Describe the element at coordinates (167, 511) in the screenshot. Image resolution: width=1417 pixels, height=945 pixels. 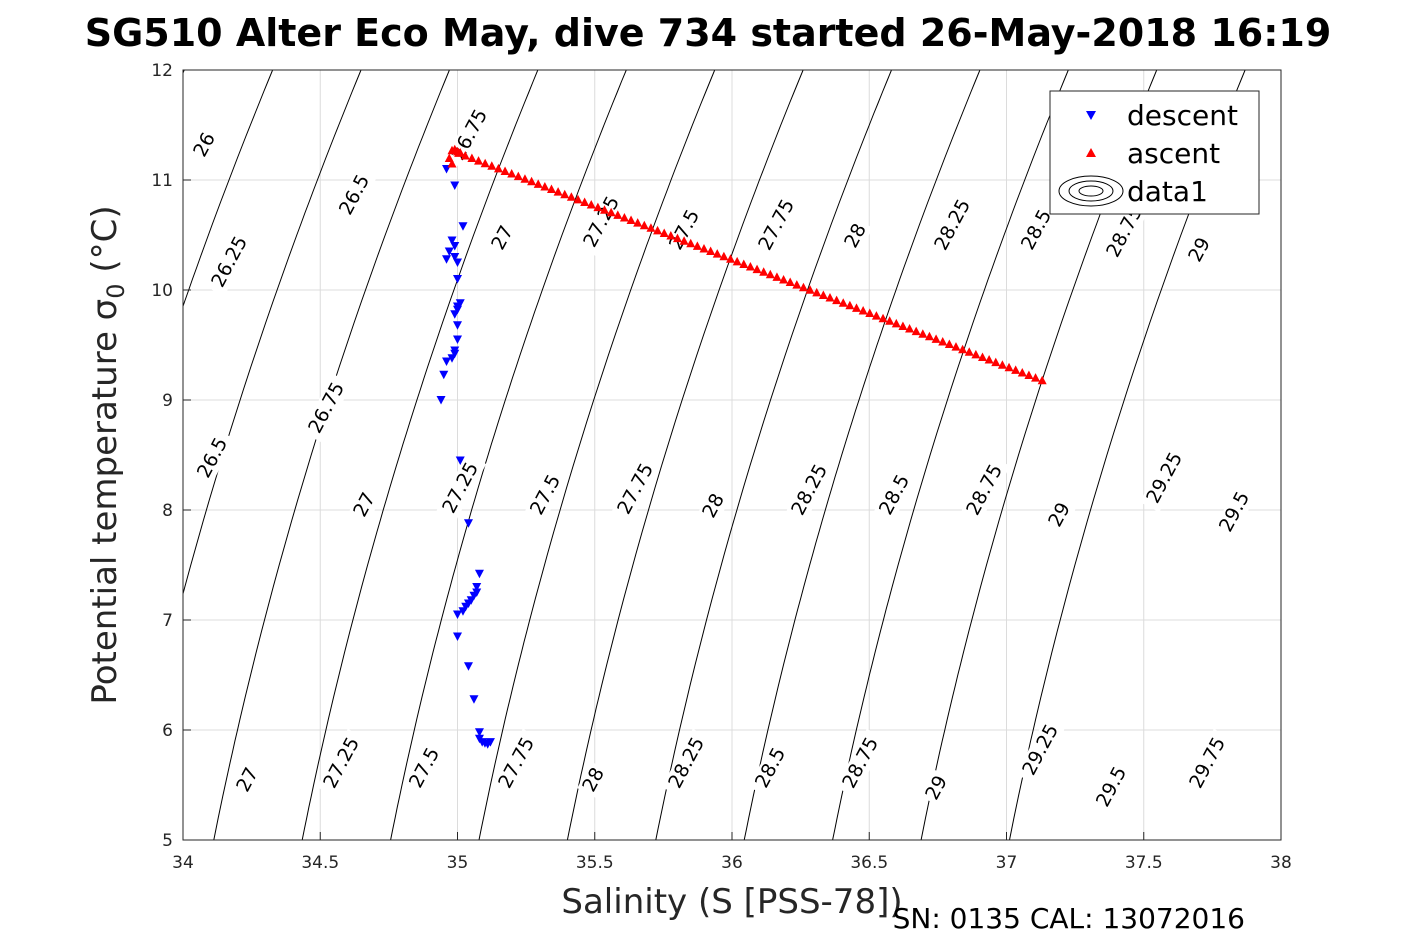
I see `y-tick-label: 8` at that location.